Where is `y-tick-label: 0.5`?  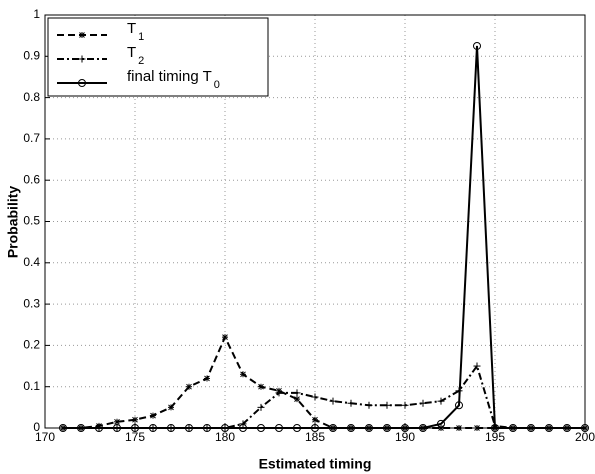
y-tick-label: 0.5 is located at coordinates (31, 221).